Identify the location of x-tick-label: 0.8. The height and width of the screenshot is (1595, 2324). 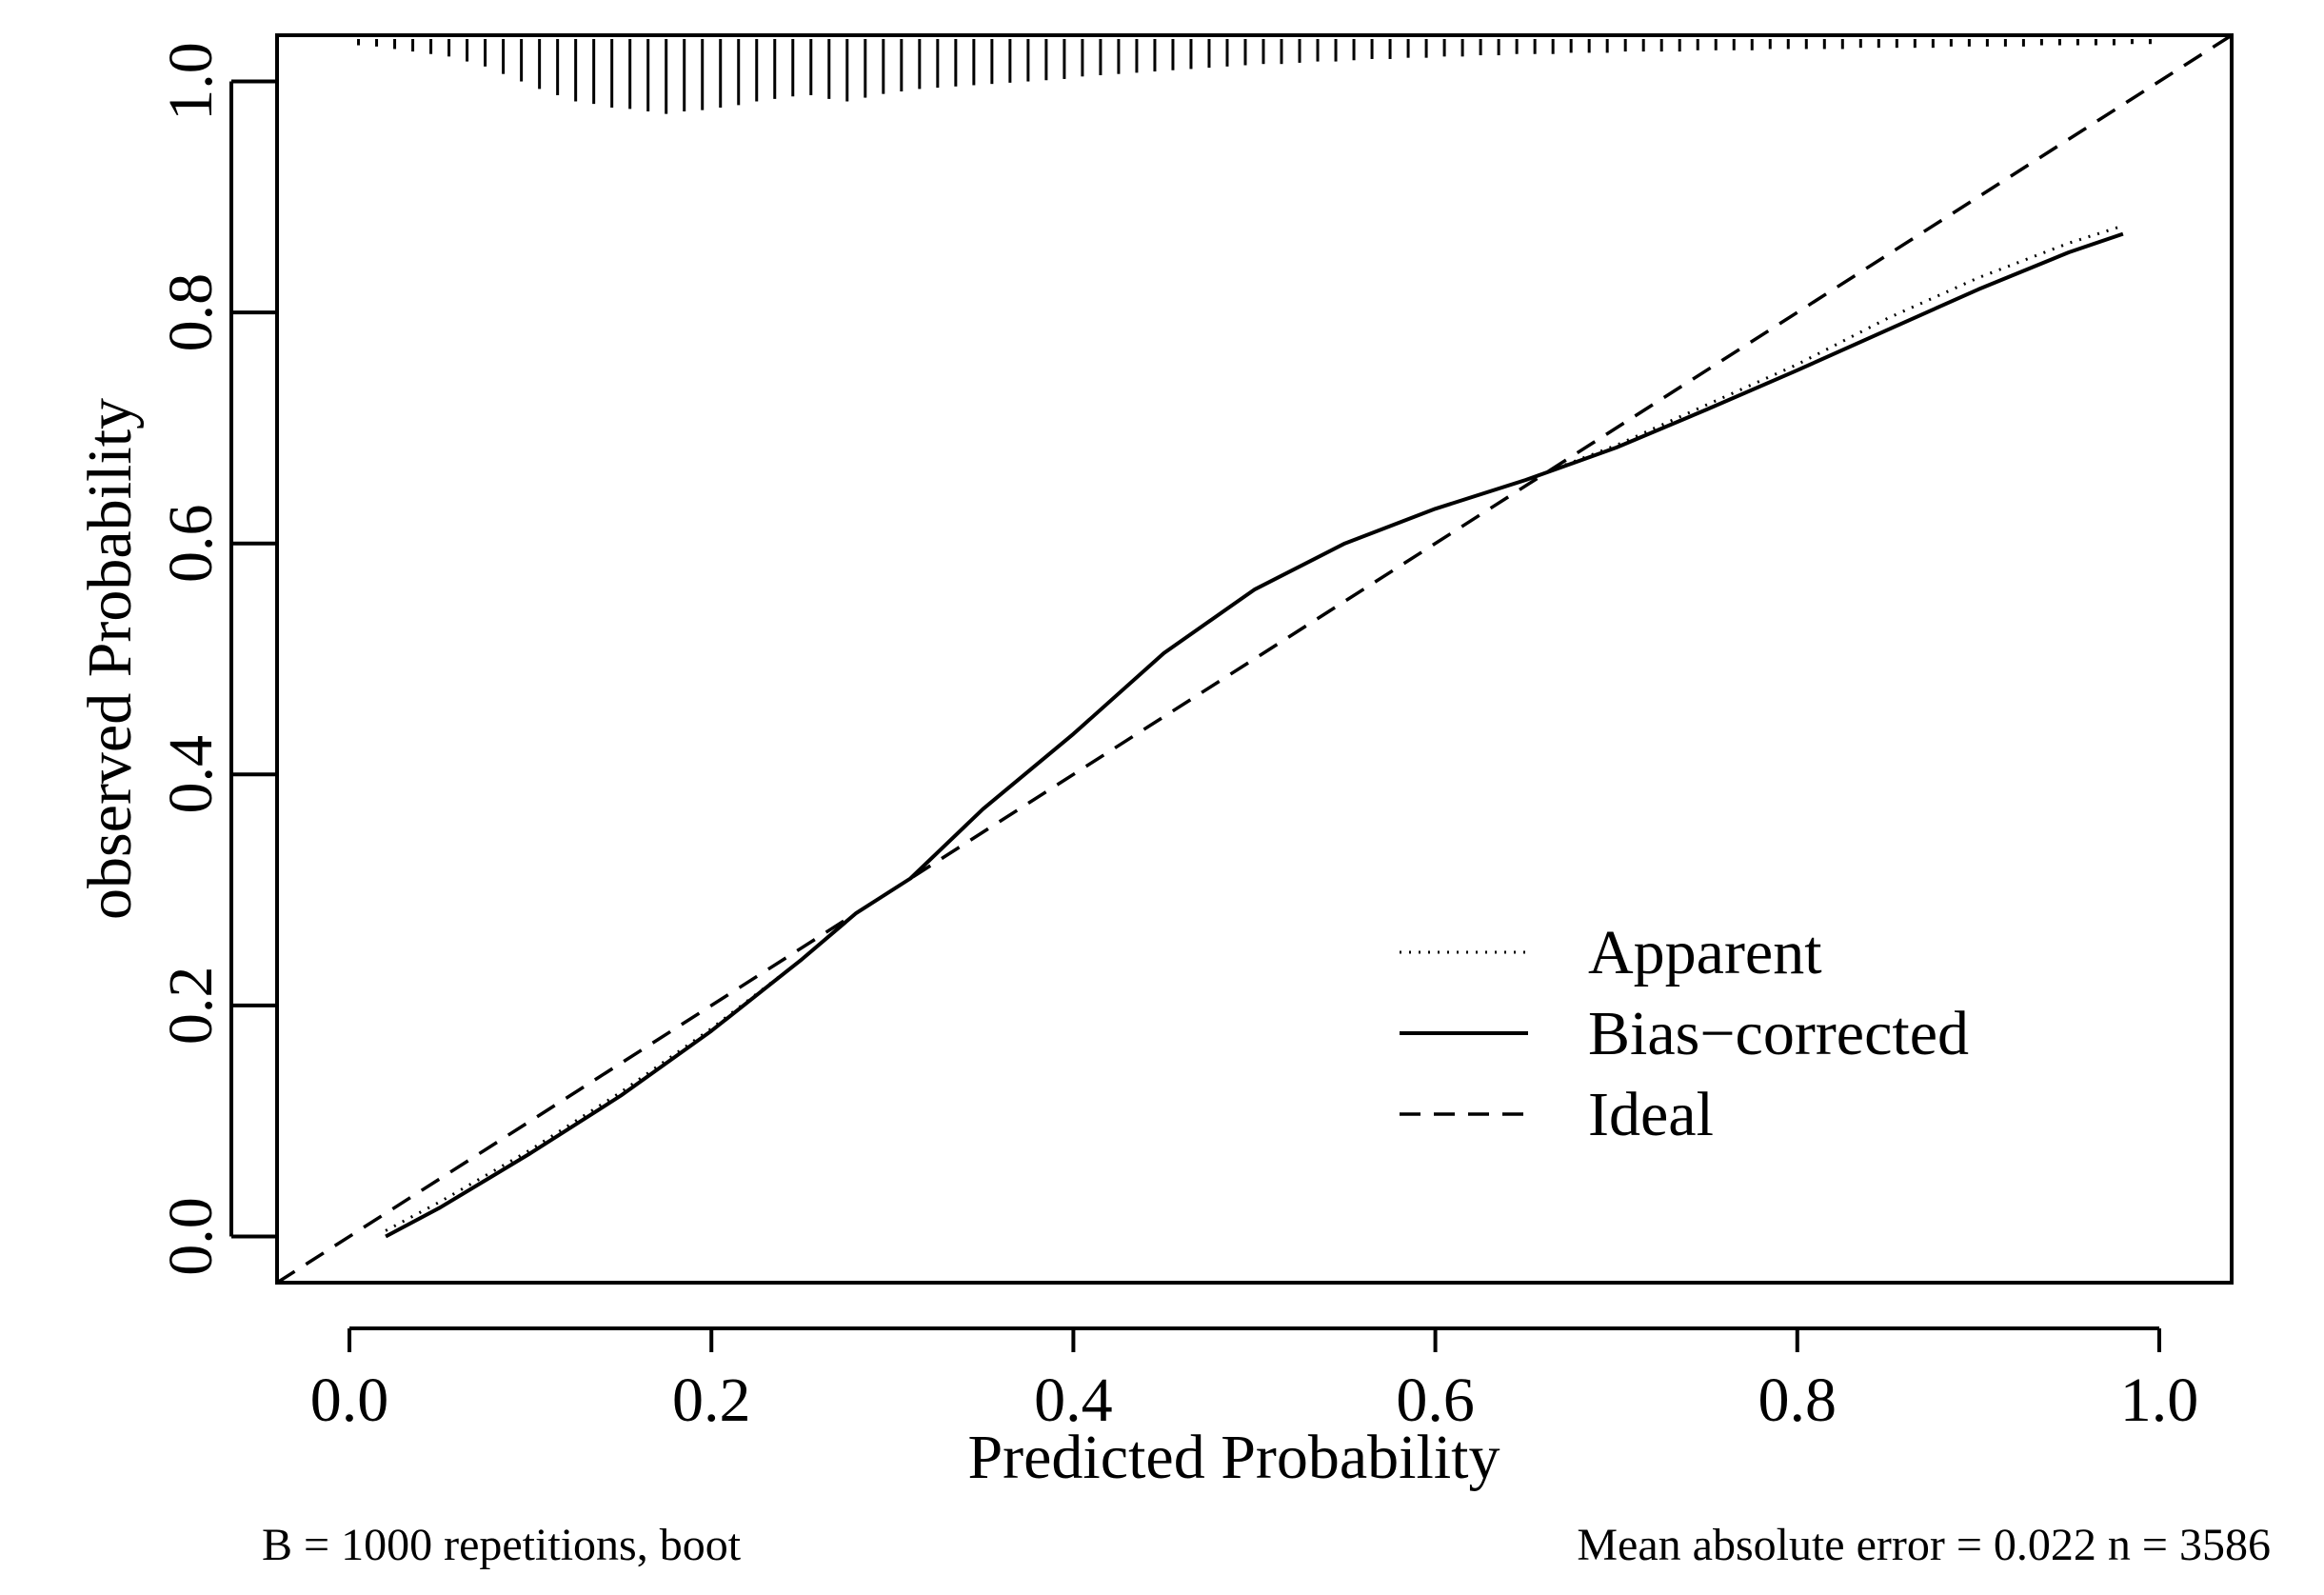
(1797, 1400).